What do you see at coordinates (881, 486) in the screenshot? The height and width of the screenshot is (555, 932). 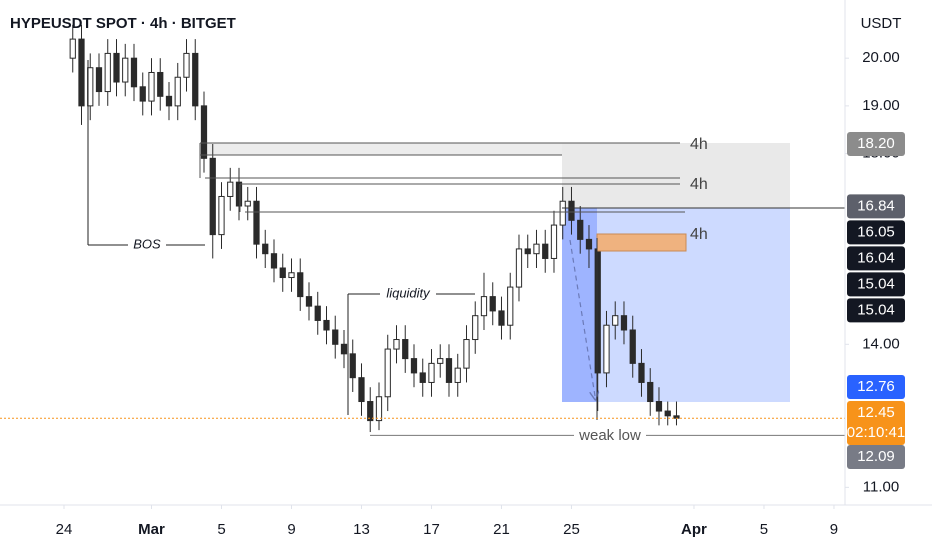 I see `y-tick-label: 11.00` at bounding box center [881, 486].